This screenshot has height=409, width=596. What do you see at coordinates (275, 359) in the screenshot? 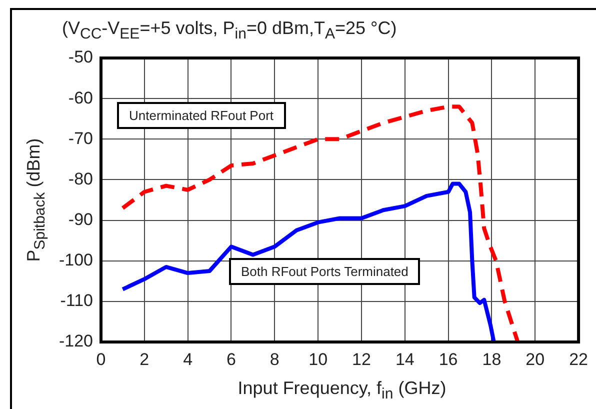
I see `x-tick-label: 8` at bounding box center [275, 359].